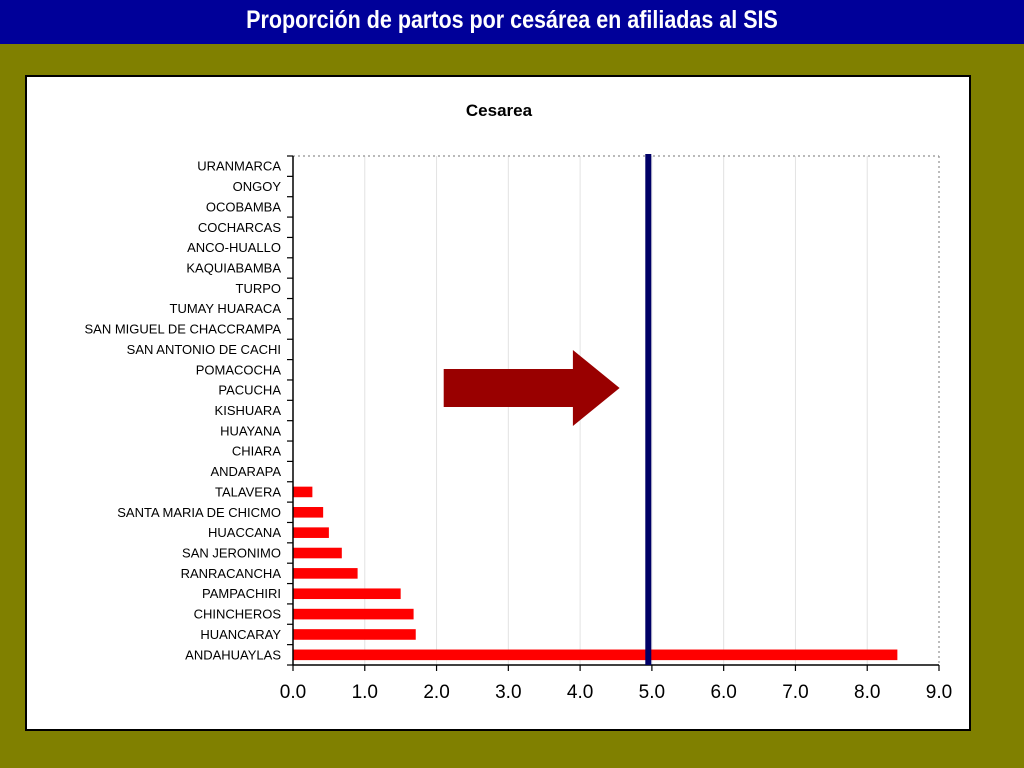  What do you see at coordinates (241, 593) in the screenshot?
I see `category-label: PAMPACHIRI` at bounding box center [241, 593].